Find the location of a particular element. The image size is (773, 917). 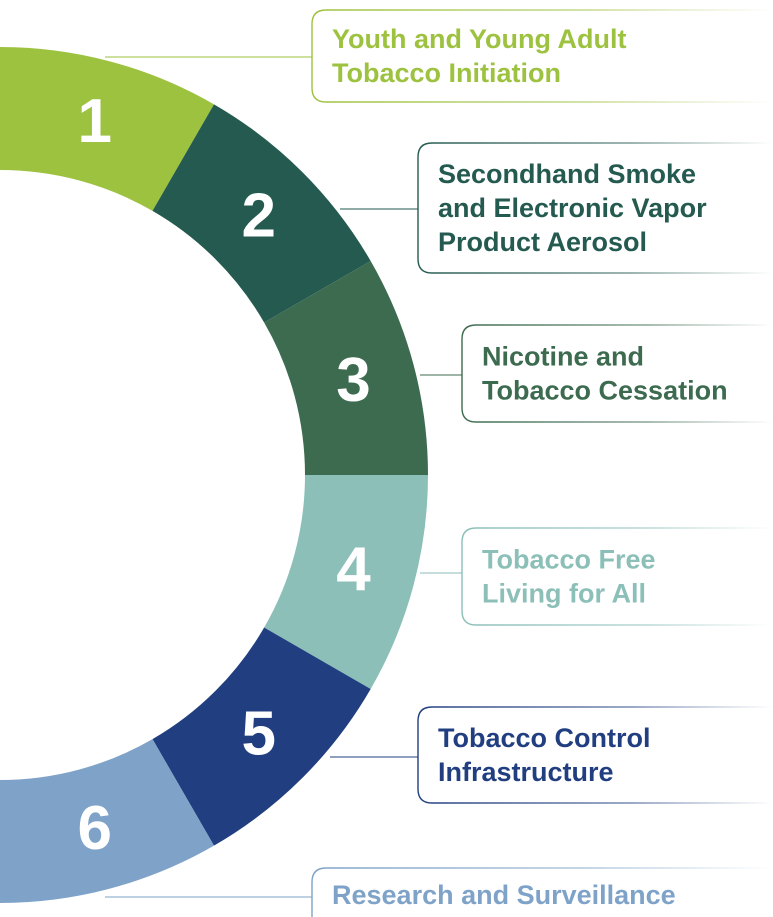

label-text: Nicotine and is located at coordinates (563, 357).